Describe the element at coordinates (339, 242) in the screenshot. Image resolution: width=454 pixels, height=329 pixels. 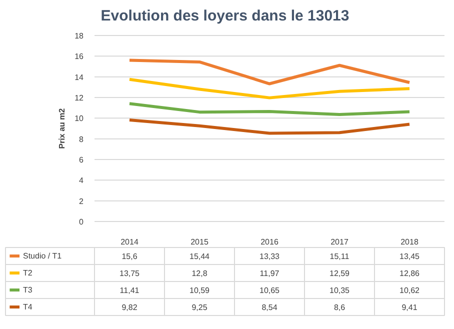
I see `x-tick-label: 2017` at that location.